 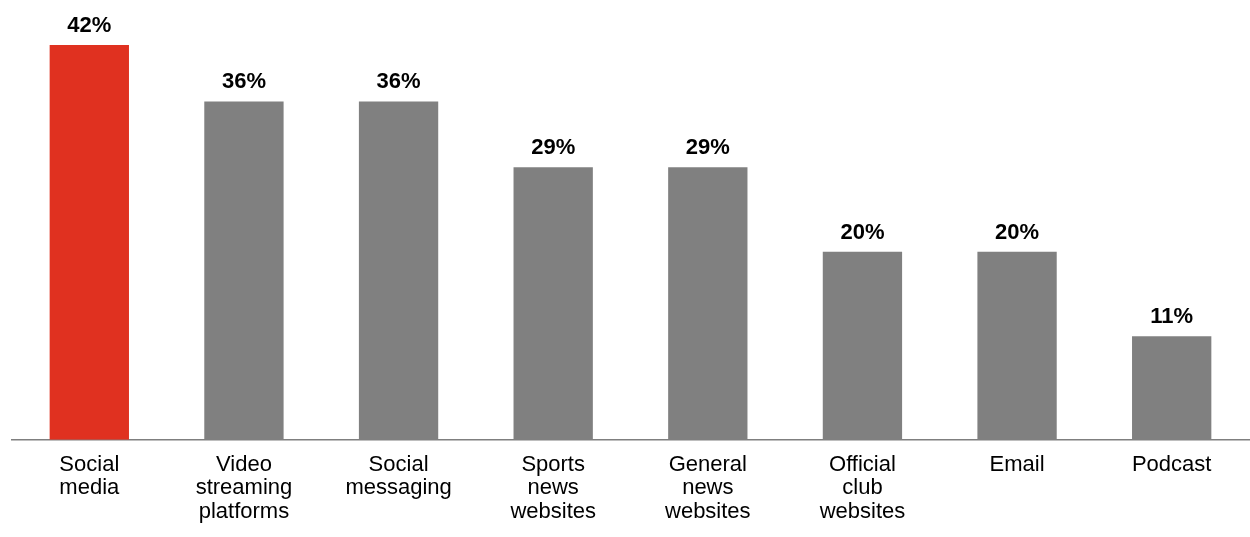 I want to click on x-tick-label: Social media, so click(x=90, y=475).